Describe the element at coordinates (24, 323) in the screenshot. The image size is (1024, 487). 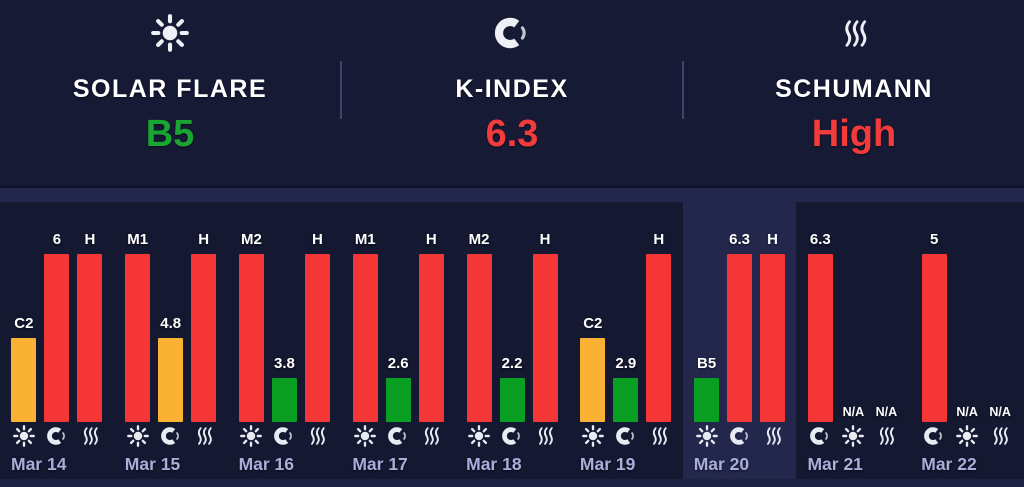
I see `solar_flare-bar-value-label: C2` at that location.